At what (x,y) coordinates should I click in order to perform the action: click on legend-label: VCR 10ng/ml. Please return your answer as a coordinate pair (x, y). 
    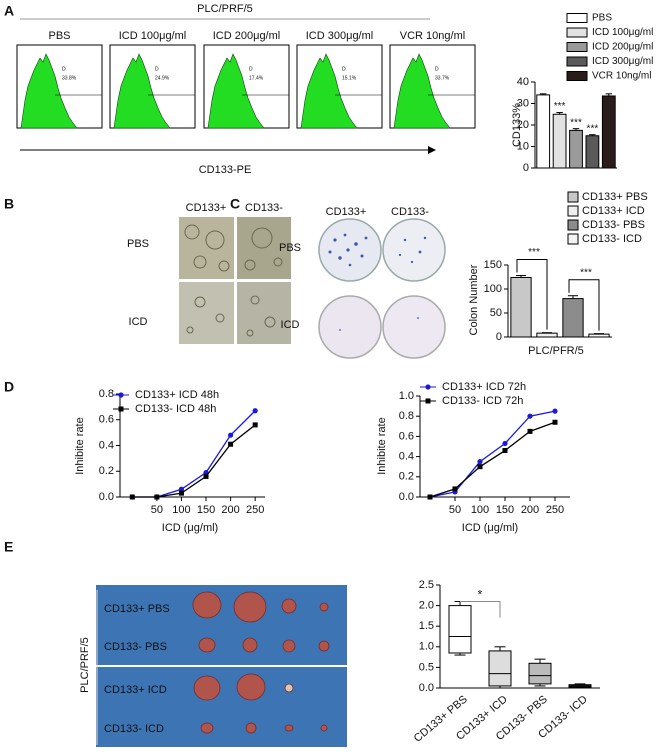
    Looking at the image, I should click on (621, 76).